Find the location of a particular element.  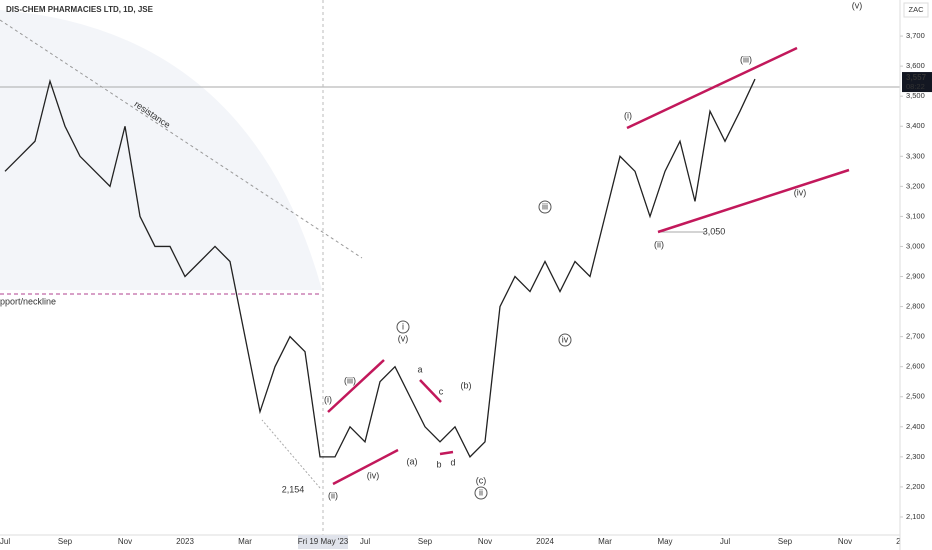

wave-circles is located at coordinates (484, 350).